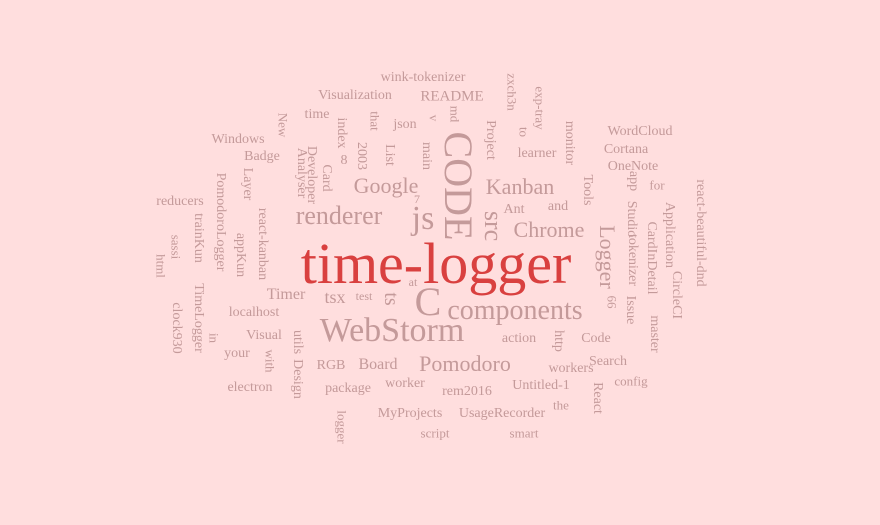 This screenshot has height=525, width=880. Describe the element at coordinates (561, 405) in the screenshot. I see `word-the: the` at that location.